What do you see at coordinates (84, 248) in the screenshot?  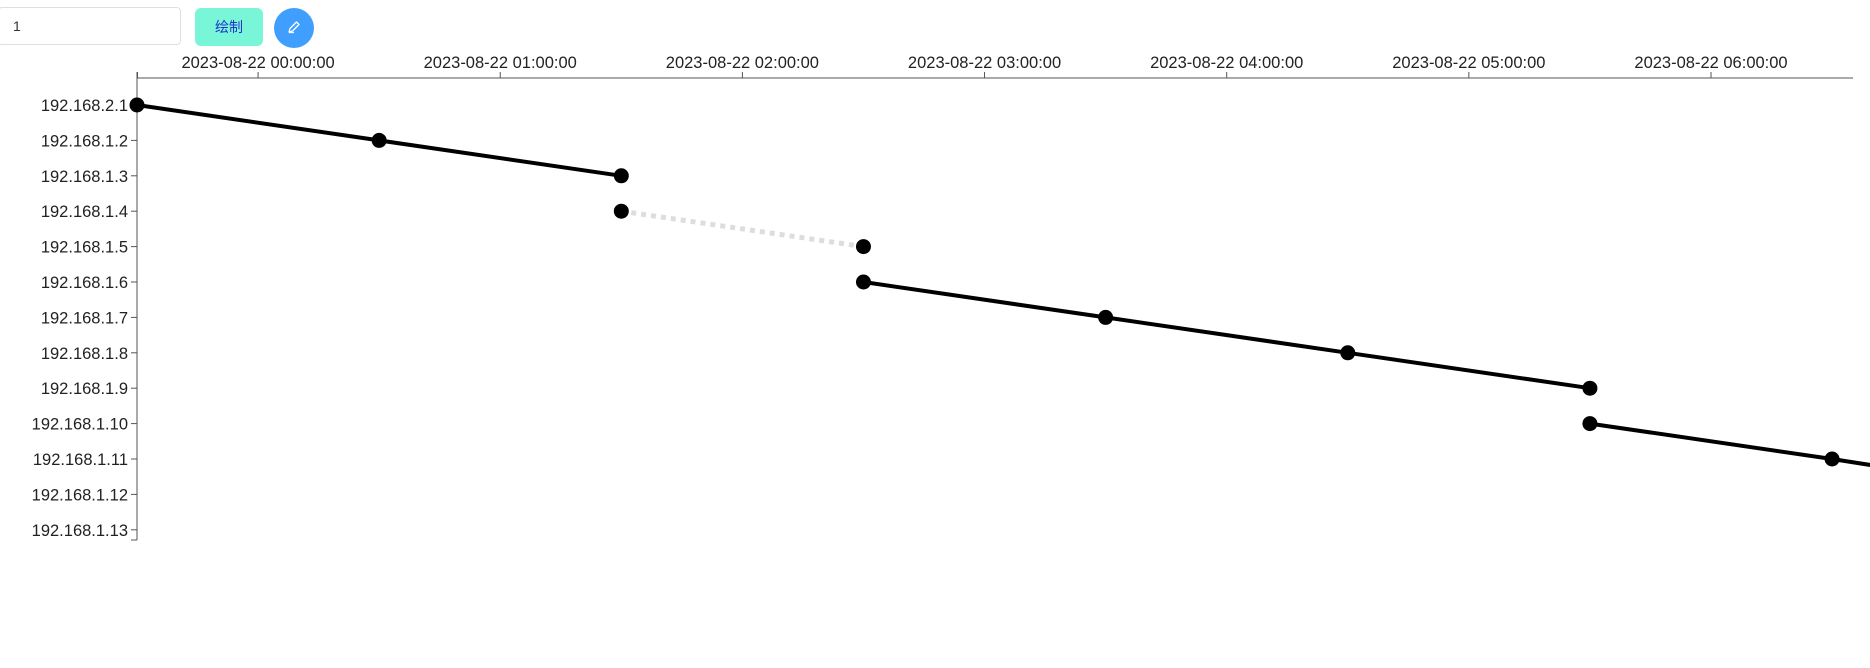 I see `y-tick-label: 192.168.1.5` at bounding box center [84, 248].